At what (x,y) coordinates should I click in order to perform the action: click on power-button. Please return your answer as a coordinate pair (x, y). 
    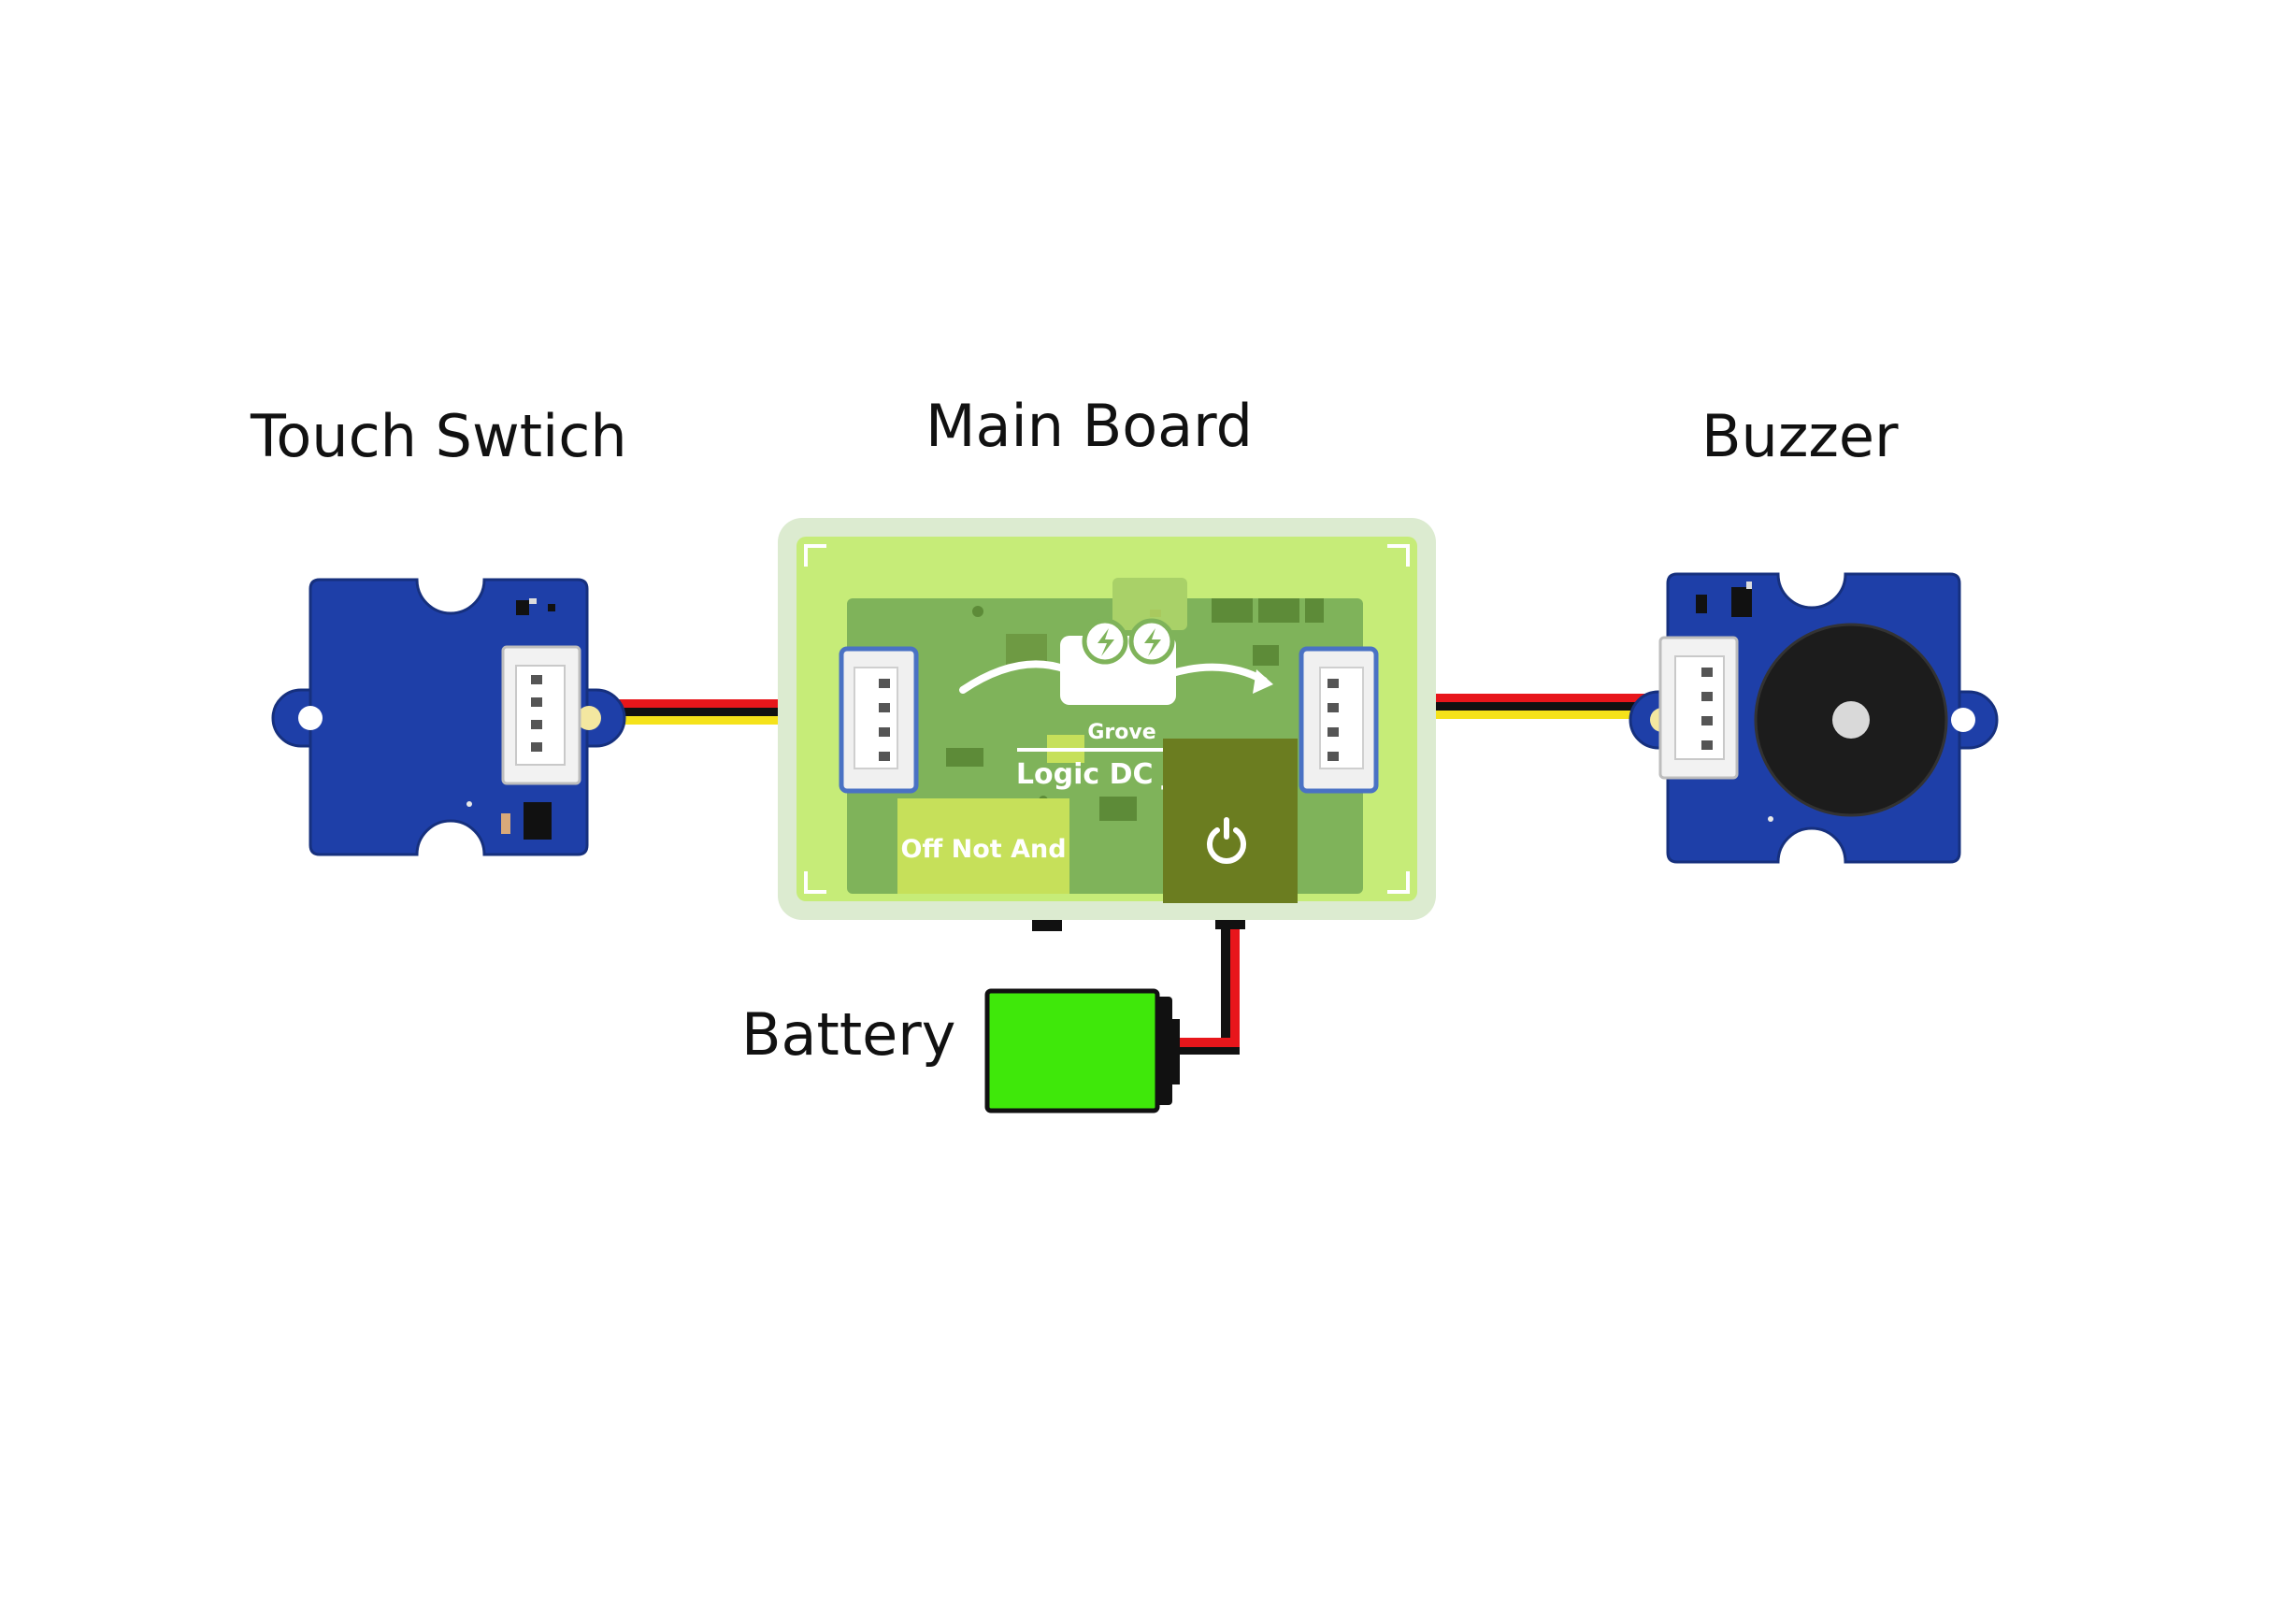
    Looking at the image, I should click on (1231, 821).